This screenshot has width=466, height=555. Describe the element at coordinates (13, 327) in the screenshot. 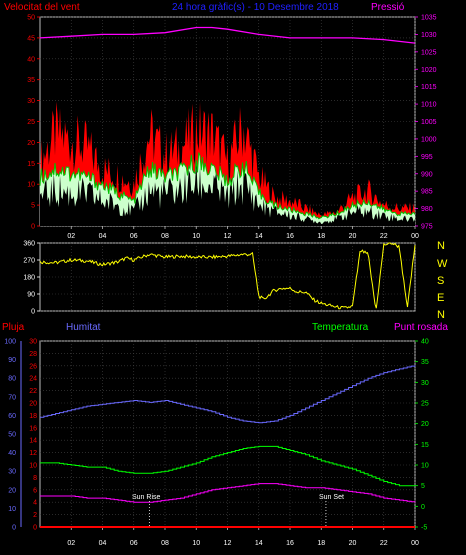

I see `rain-label: Pluja` at that location.